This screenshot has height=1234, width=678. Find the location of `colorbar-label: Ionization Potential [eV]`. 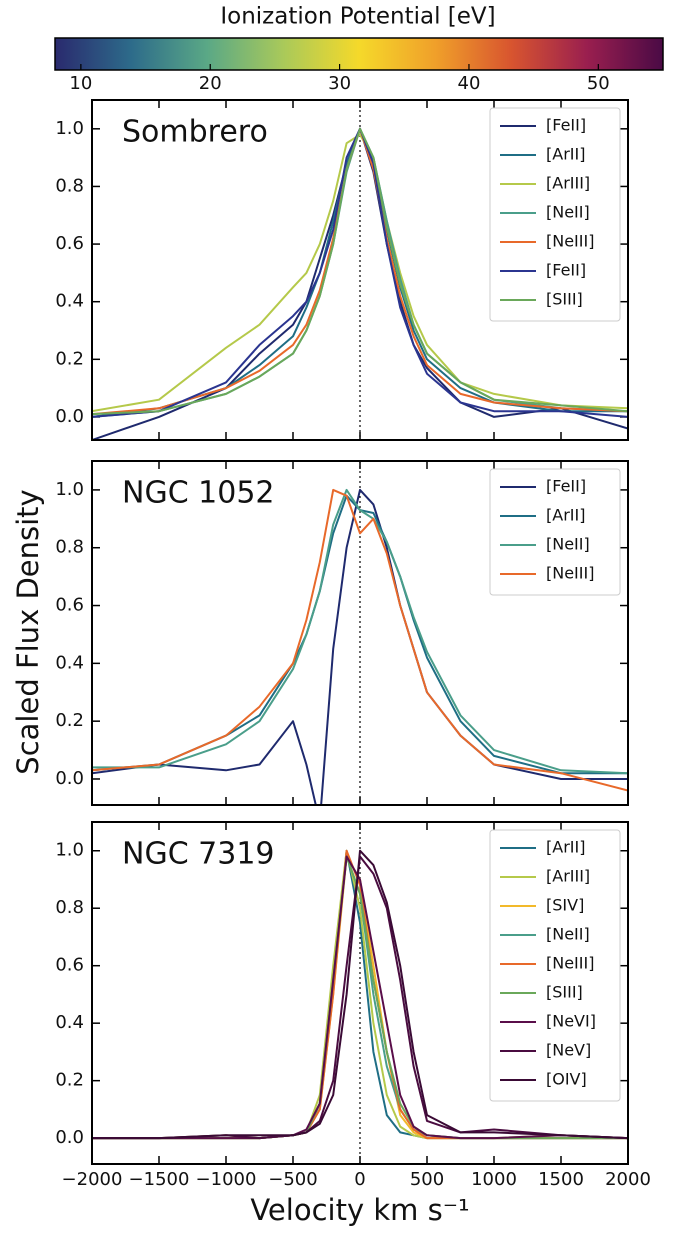

colorbar-label: Ionization Potential [eV] is located at coordinates (357, 17).